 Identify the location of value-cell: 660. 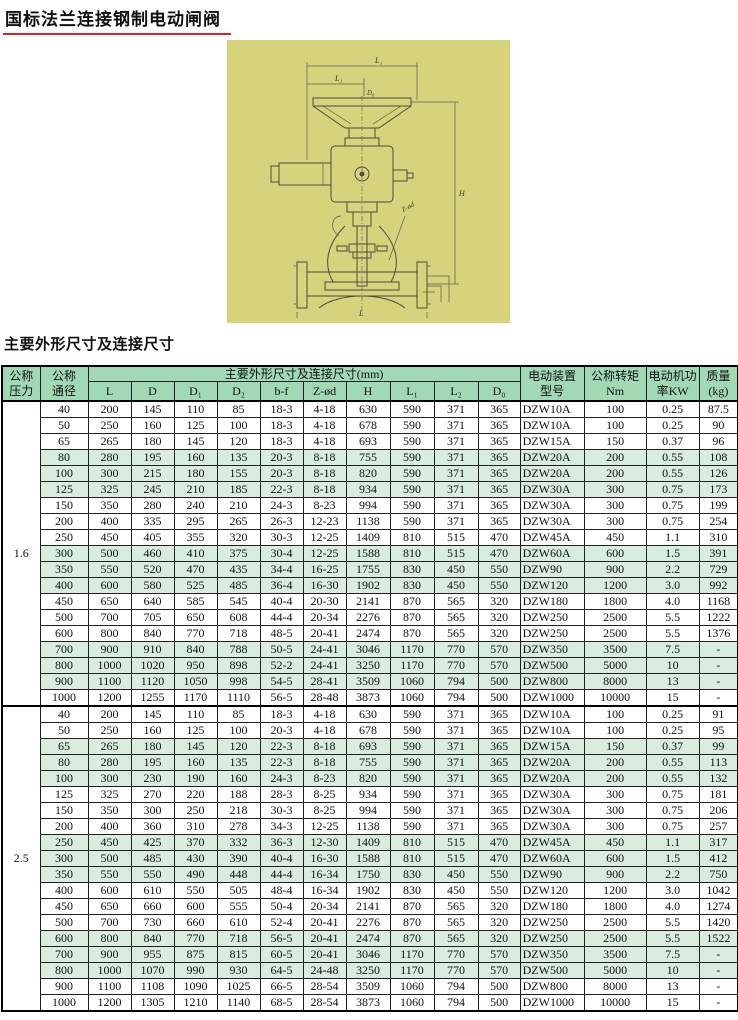
(152, 907).